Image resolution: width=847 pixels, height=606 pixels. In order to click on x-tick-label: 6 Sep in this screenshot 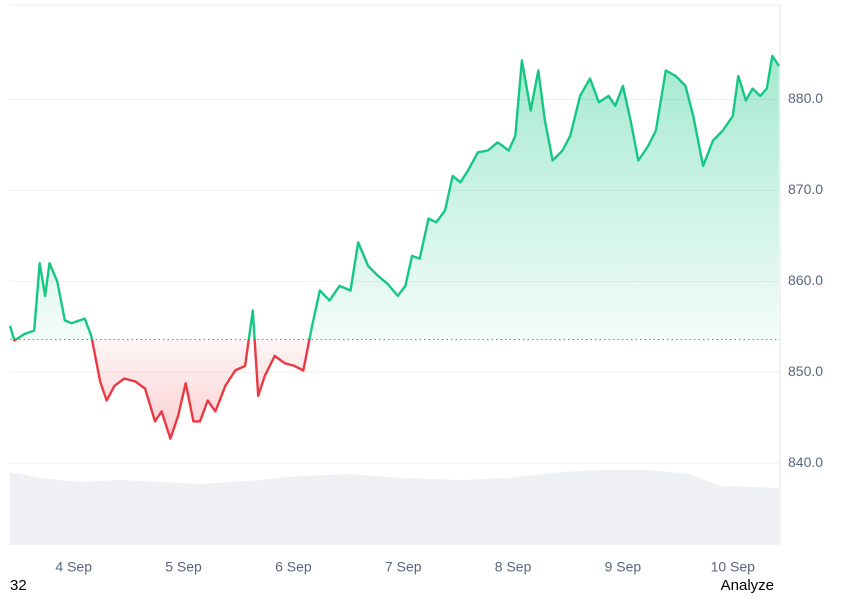, I will do `click(293, 567)`.